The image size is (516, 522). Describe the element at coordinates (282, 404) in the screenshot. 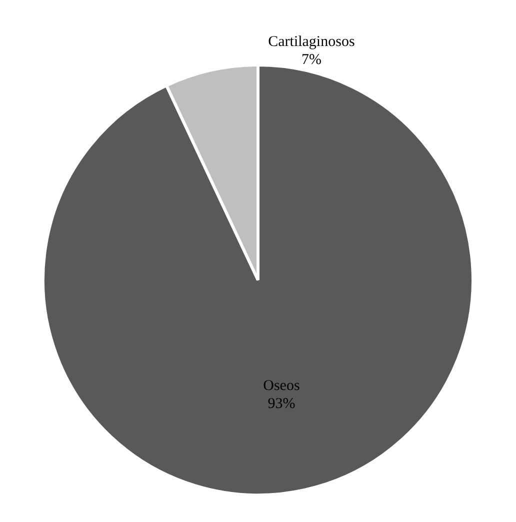

I see `data-label: 93%` at that location.